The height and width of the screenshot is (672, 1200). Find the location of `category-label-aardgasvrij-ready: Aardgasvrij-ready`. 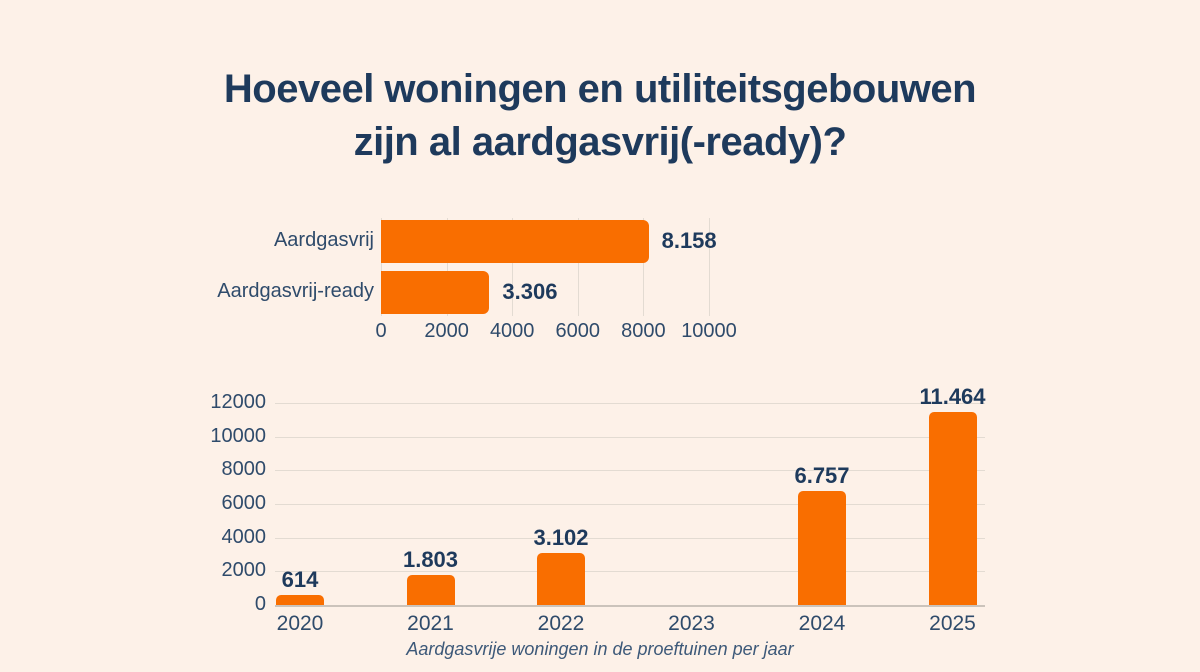

category-label-aardgasvrij-ready: Aardgasvrij-ready is located at coordinates (295, 290).